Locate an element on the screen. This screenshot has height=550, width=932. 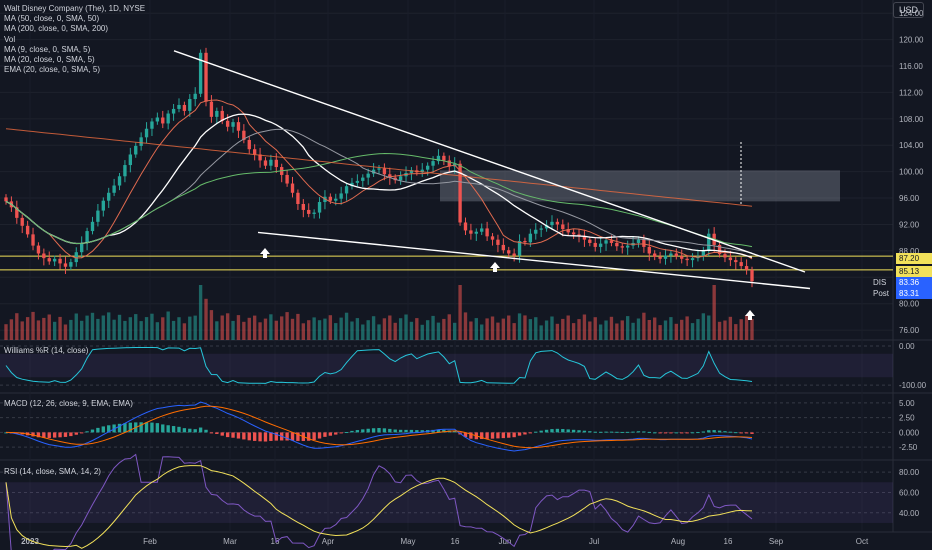
level-upper-tag: 87.20 is located at coordinates (914, 258).